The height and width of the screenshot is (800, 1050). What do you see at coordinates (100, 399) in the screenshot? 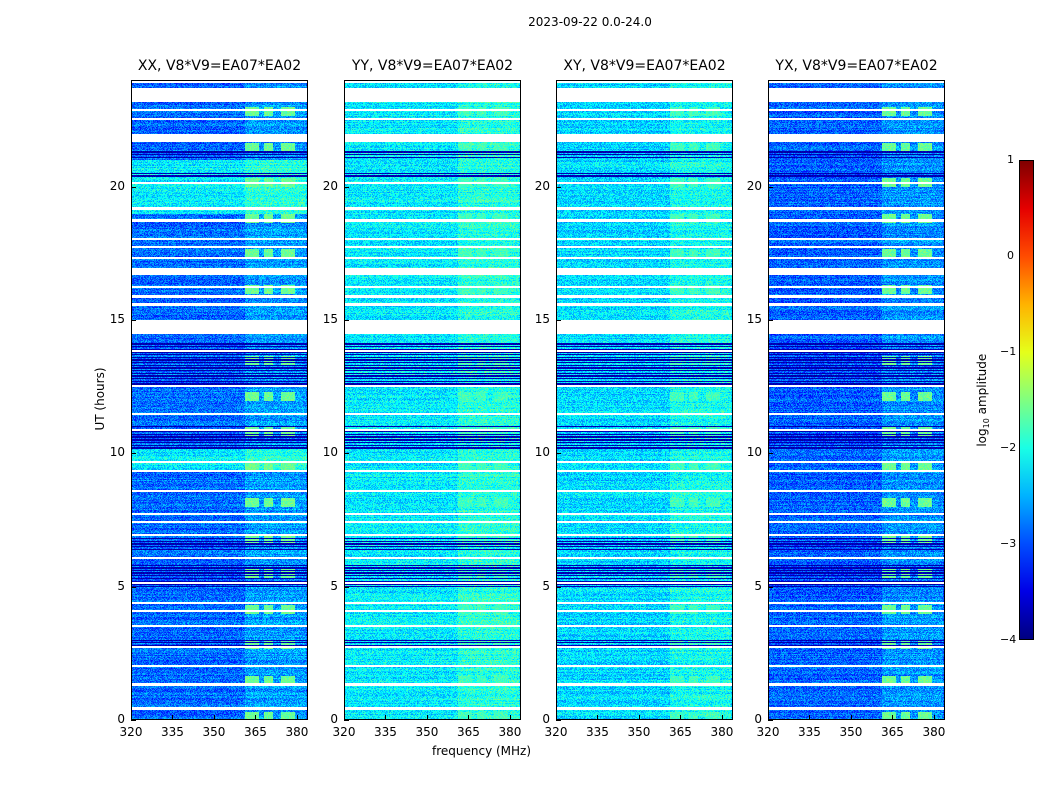
I see `y-axis-label: UT (hours)` at bounding box center [100, 399].